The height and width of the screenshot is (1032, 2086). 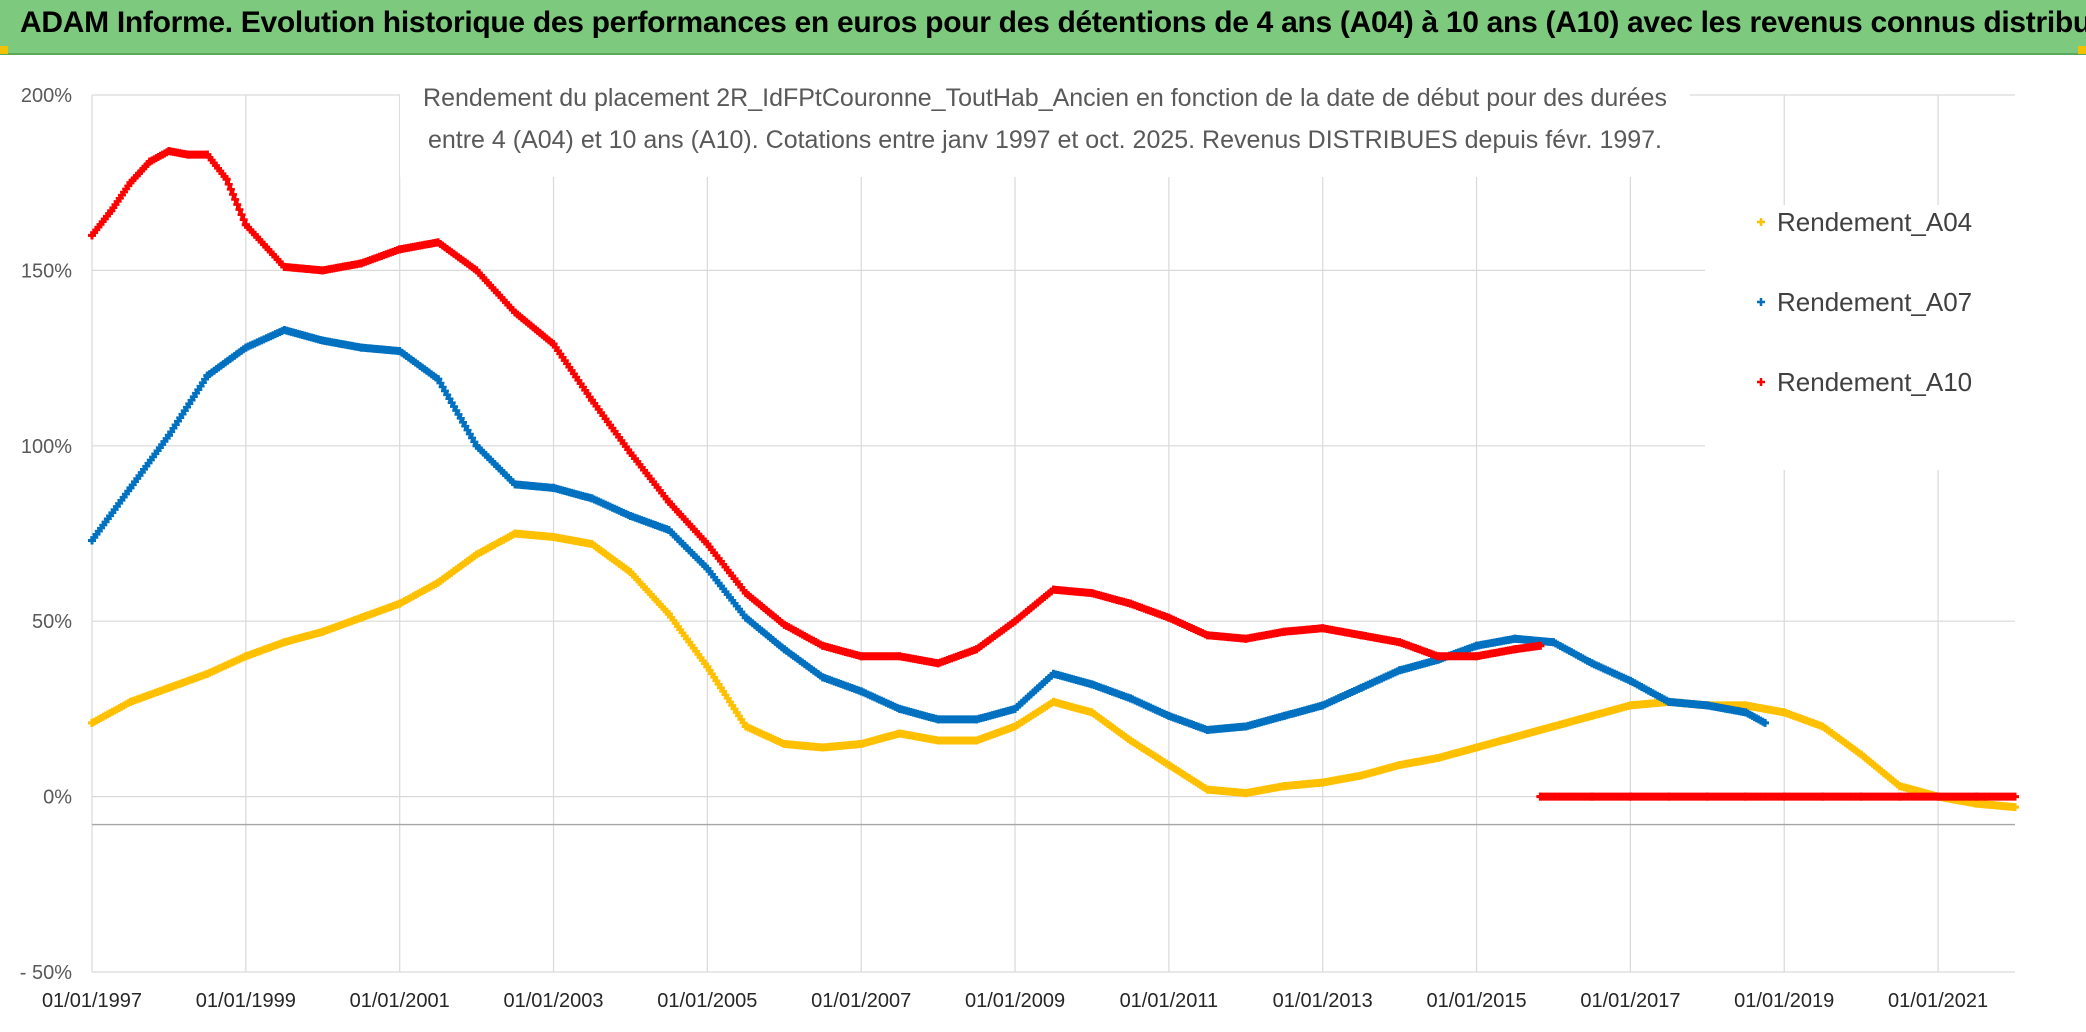 What do you see at coordinates (1169, 1001) in the screenshot?
I see `x-tick-label: 01/01/2011` at bounding box center [1169, 1001].